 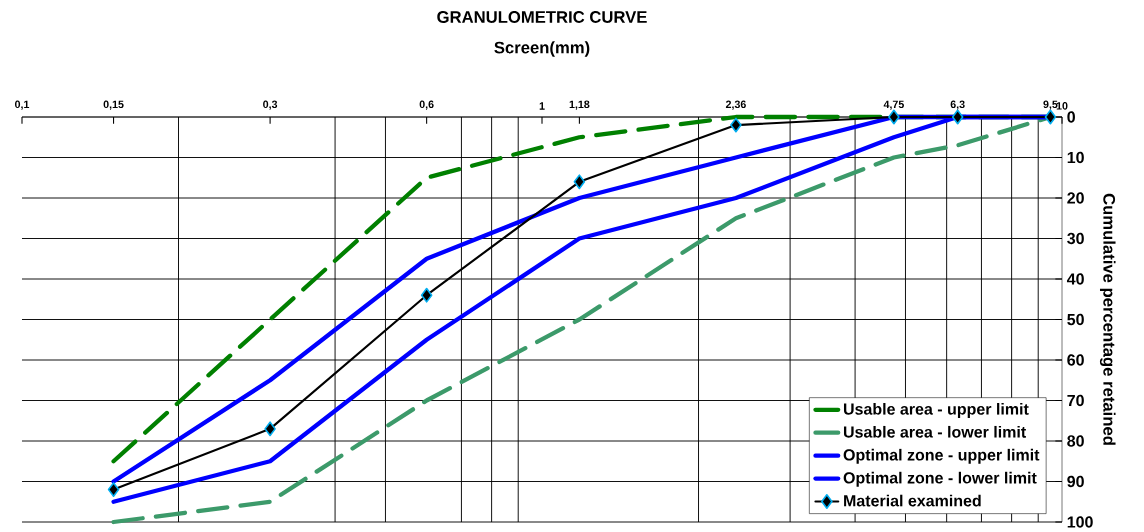 What do you see at coordinates (957, 105) in the screenshot?
I see `x-tick-label: 6,3` at bounding box center [957, 105].